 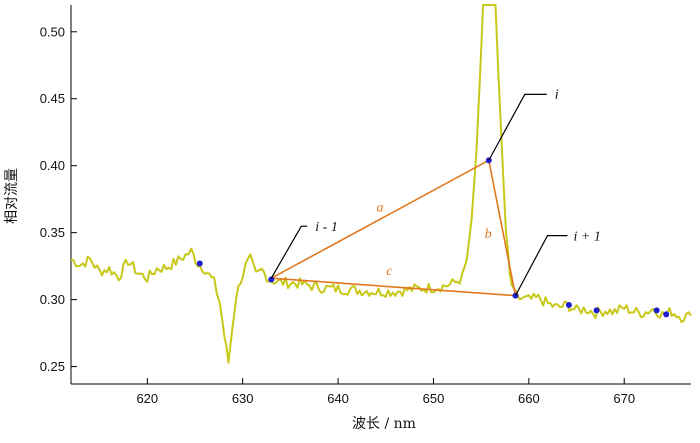 What do you see at coordinates (147, 398) in the screenshot?
I see `x-tick-label: 620` at bounding box center [147, 398].